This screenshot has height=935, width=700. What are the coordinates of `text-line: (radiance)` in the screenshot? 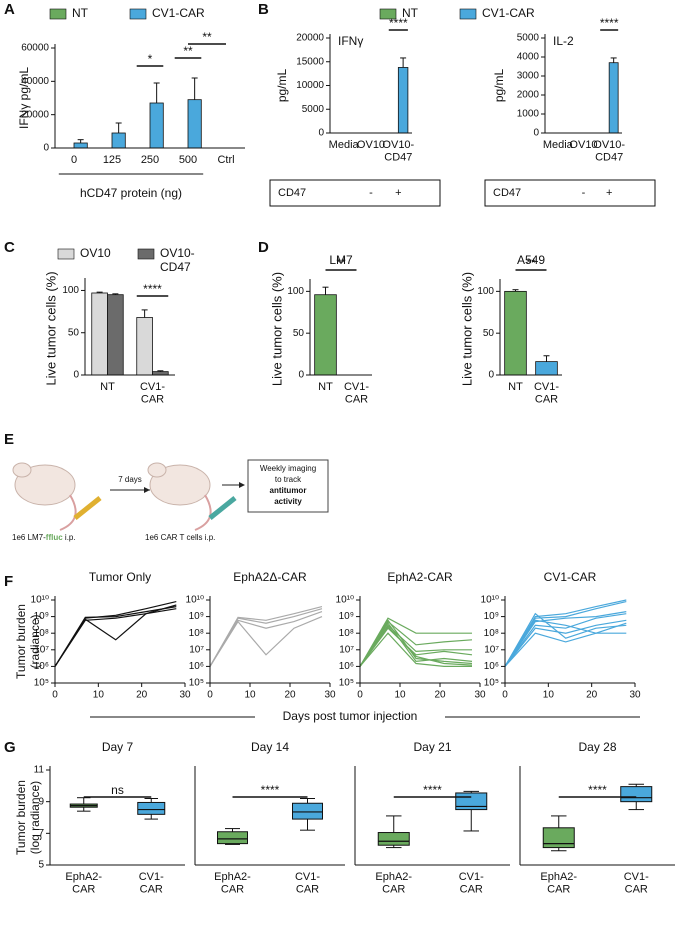 It's located at (35, 641).